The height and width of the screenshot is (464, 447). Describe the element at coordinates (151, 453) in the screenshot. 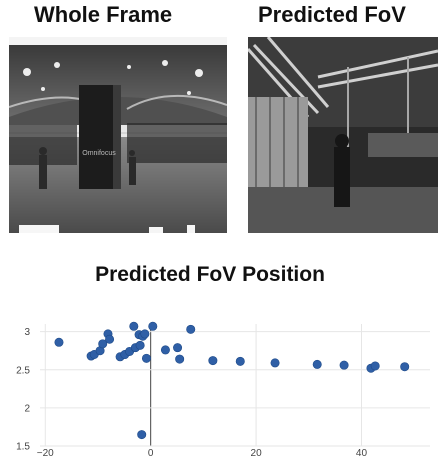

I see `x-tick-label: 0` at that location.